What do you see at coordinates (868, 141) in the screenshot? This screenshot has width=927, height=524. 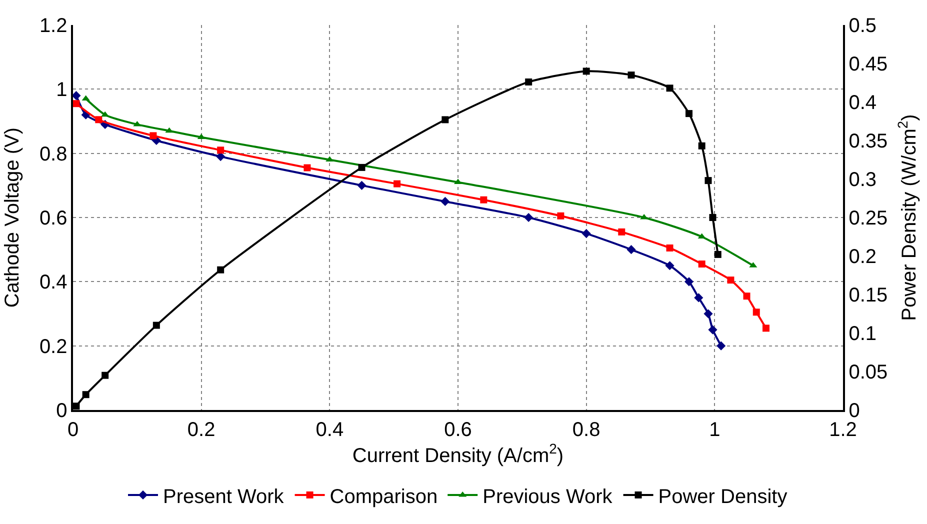 I see `y2-tick-label: 0.35` at bounding box center [868, 141].